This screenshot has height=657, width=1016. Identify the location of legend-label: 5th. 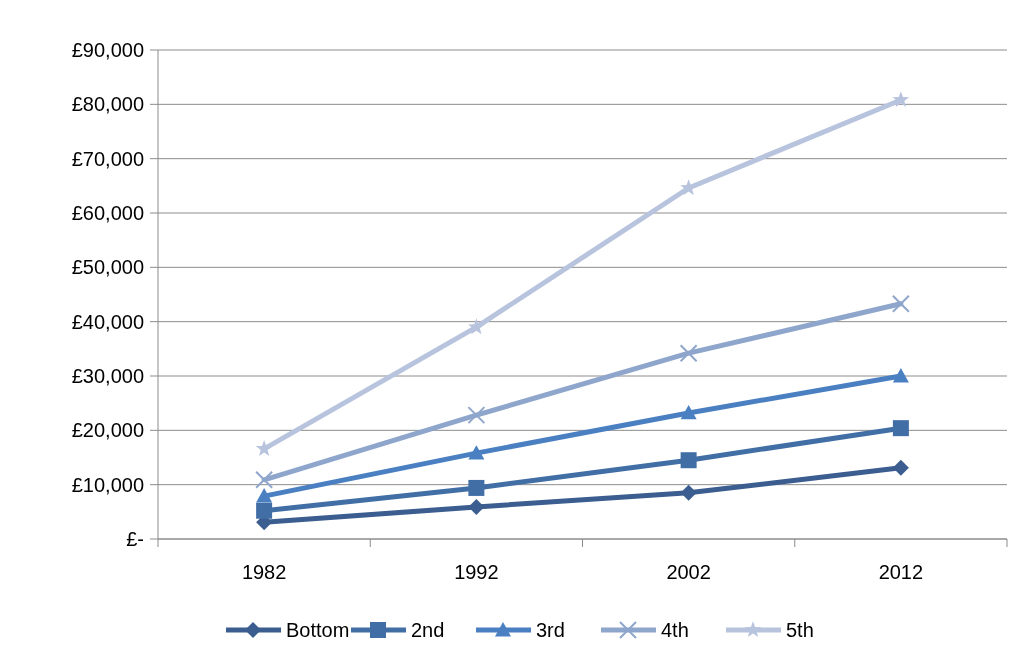
(800, 630).